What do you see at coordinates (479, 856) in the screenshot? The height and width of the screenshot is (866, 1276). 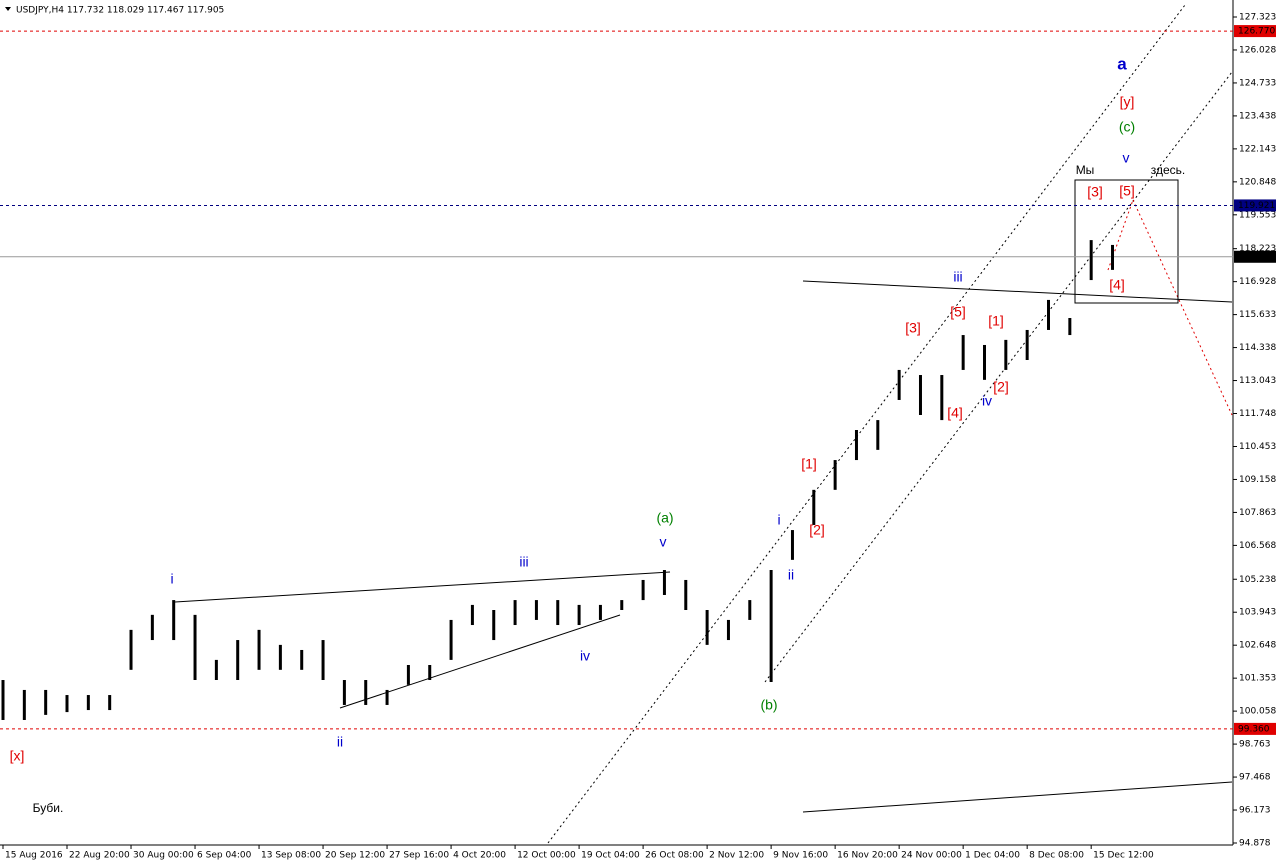 I see `x-tick-label: 4 Oct 20:00` at bounding box center [479, 856].